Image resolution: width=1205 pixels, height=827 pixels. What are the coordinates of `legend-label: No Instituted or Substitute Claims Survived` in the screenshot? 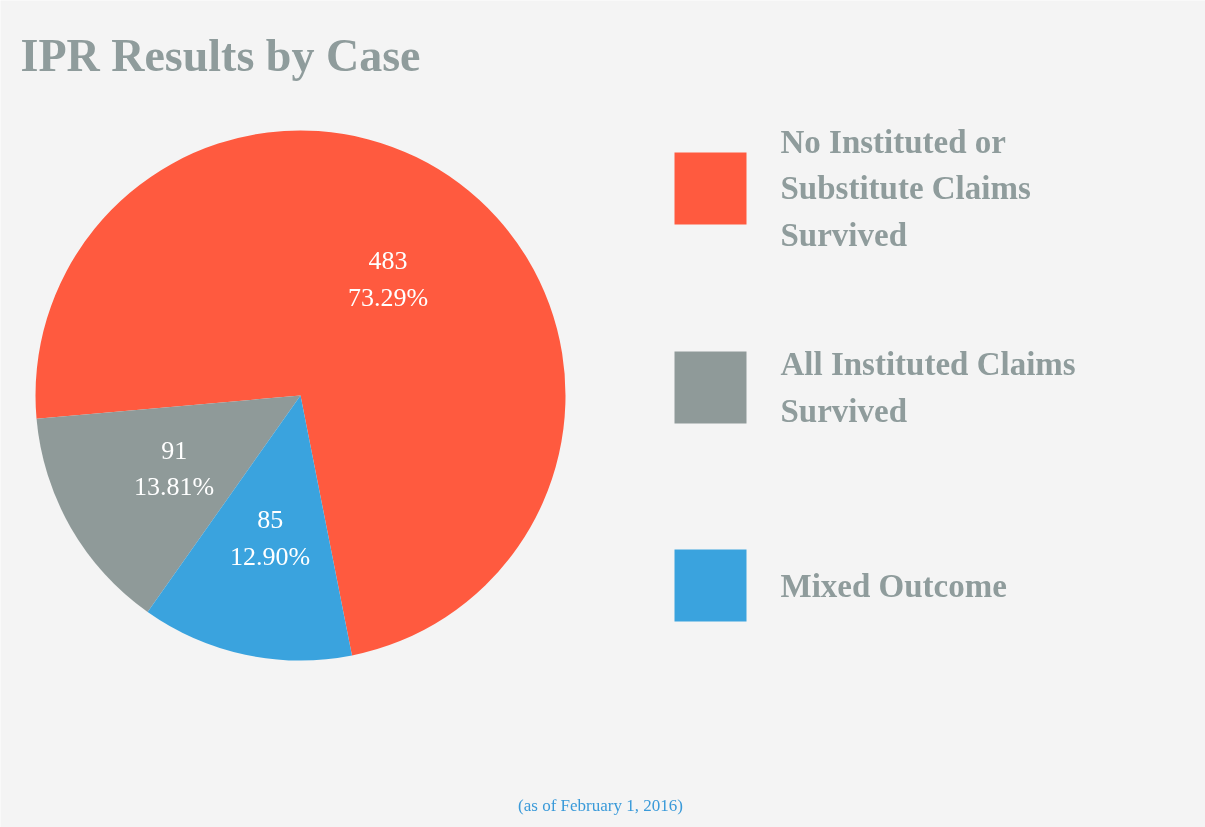 It's located at (905, 188).